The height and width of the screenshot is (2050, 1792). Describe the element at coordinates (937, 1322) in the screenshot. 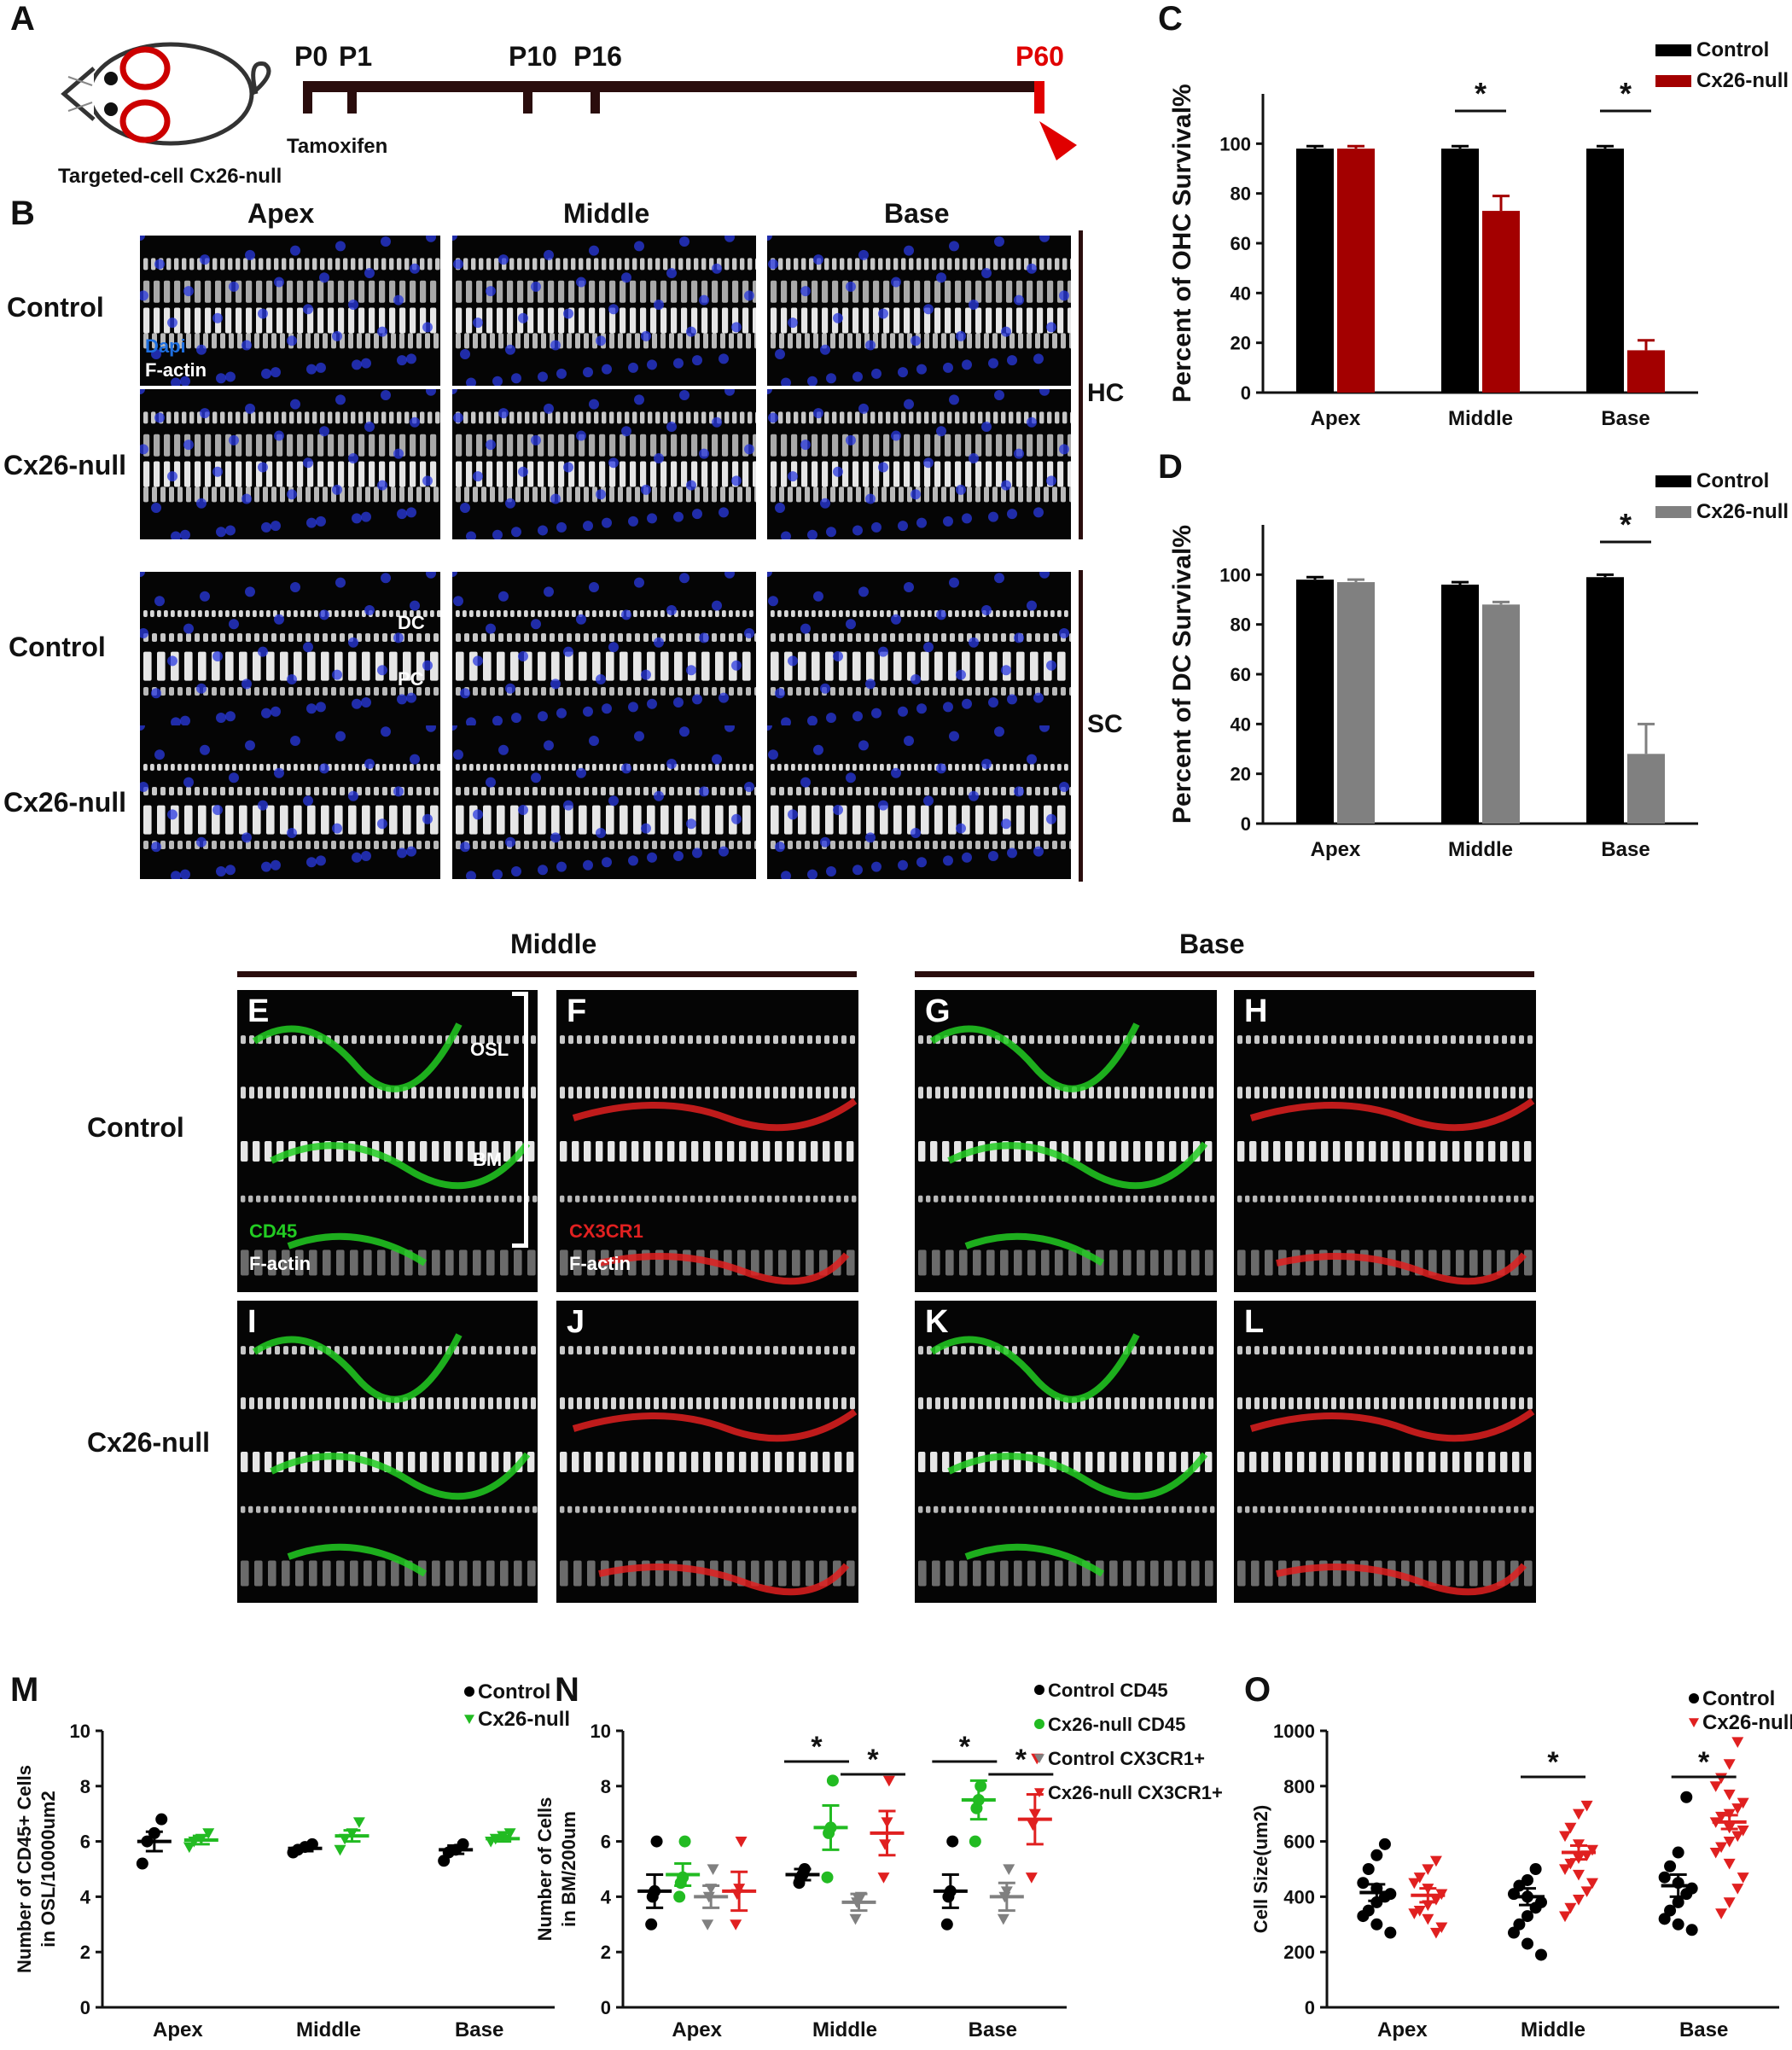

I see `panel-label-10: K` at that location.